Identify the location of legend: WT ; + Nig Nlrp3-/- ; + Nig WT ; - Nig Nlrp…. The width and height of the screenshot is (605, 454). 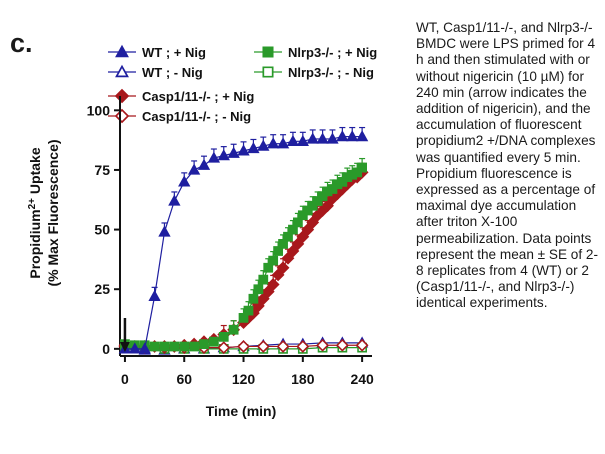
(242, 84).